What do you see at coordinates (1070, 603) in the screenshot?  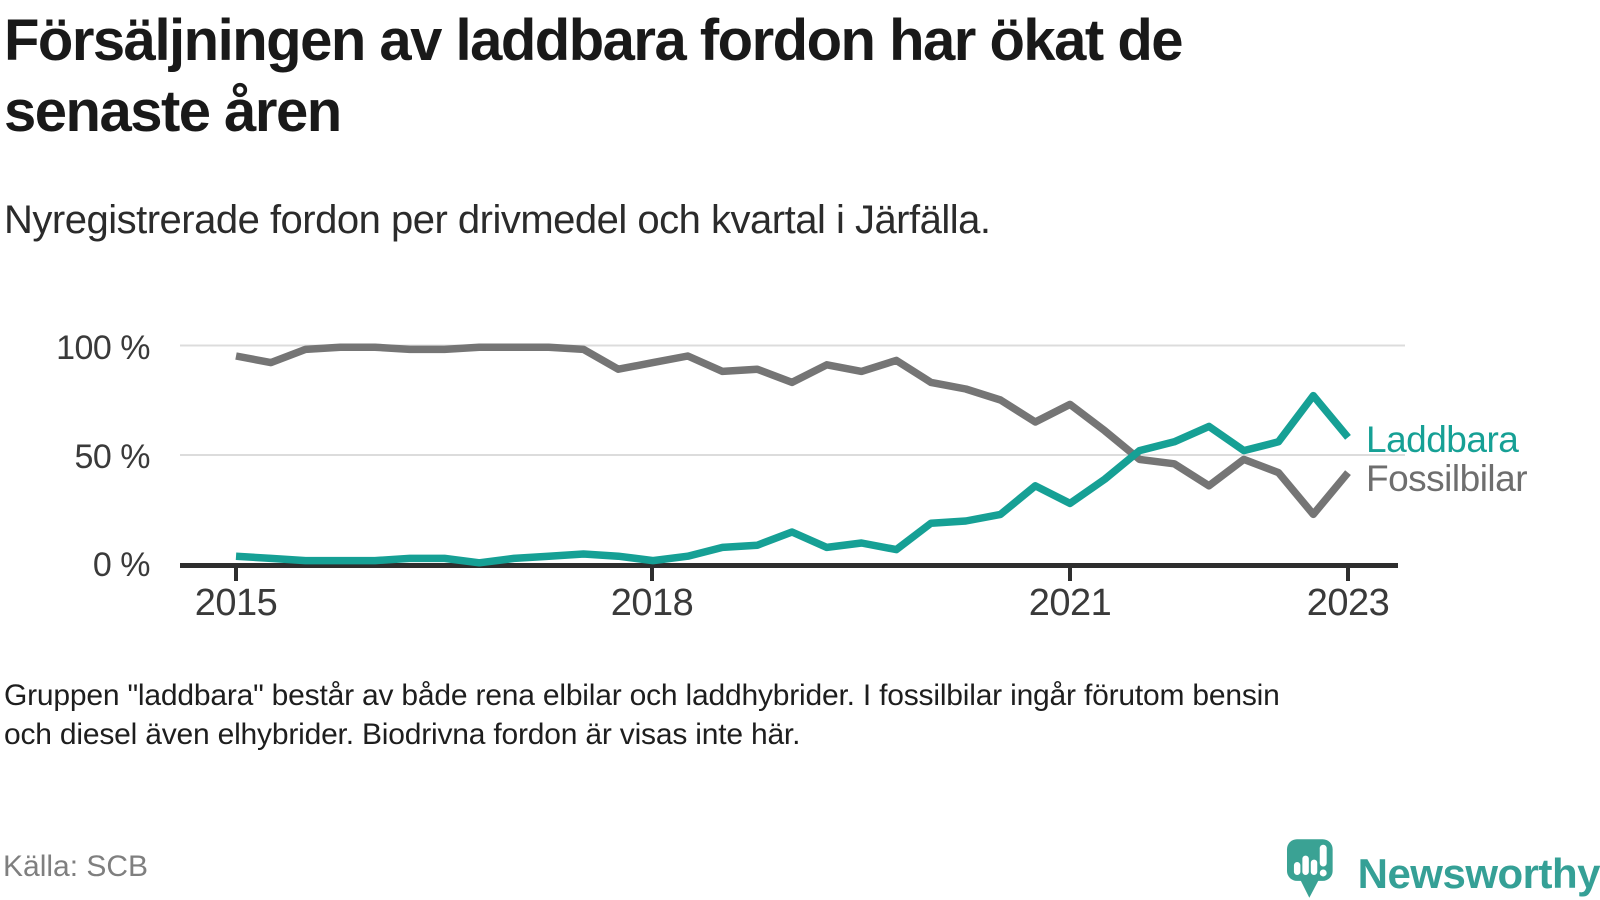 I see `x-tick-label-2021: 2021` at bounding box center [1070, 603].